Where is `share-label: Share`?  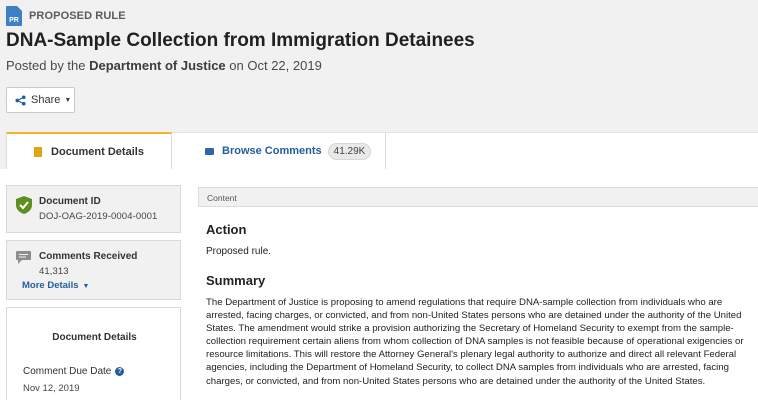 share-label: Share is located at coordinates (46, 100).